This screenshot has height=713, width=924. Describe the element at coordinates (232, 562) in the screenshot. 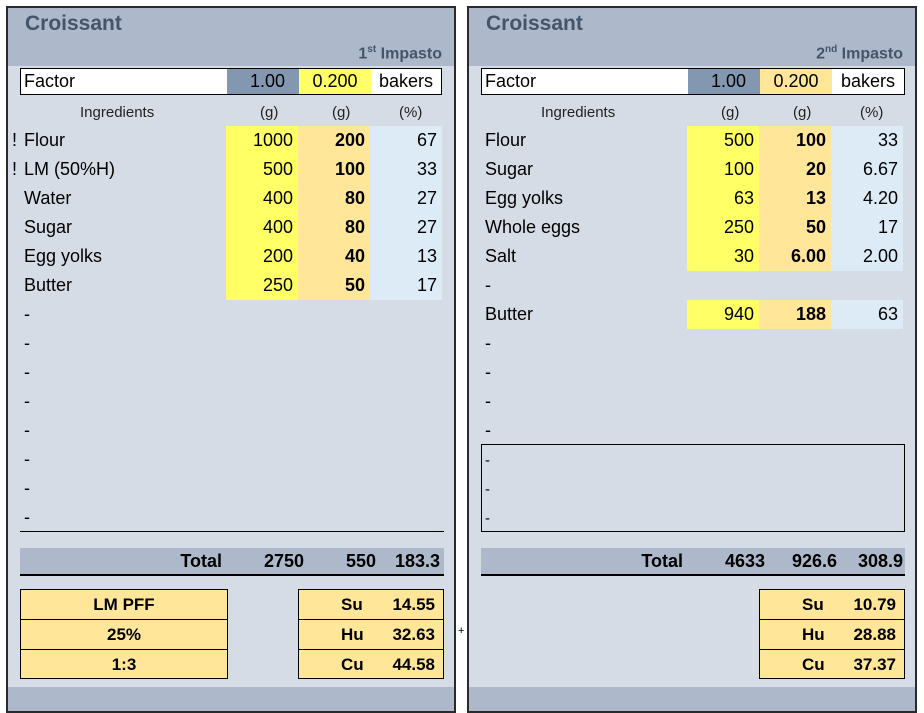

I see `total-row: Total 2750 550 183.3` at that location.